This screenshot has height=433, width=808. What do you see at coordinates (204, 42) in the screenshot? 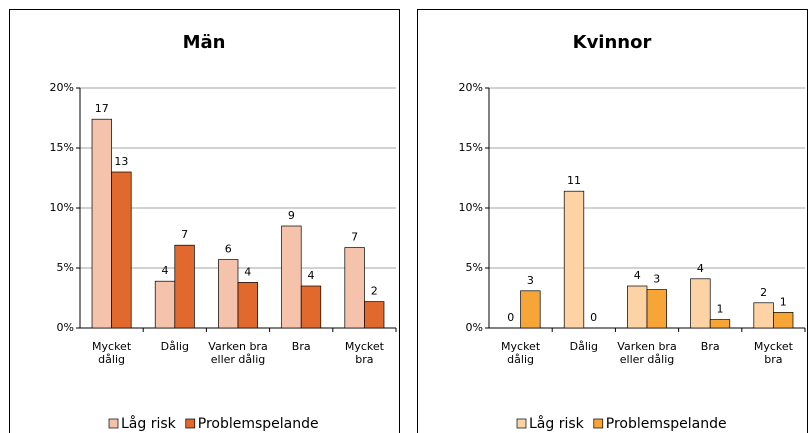
I see `chart-title: Män` at bounding box center [204, 42].